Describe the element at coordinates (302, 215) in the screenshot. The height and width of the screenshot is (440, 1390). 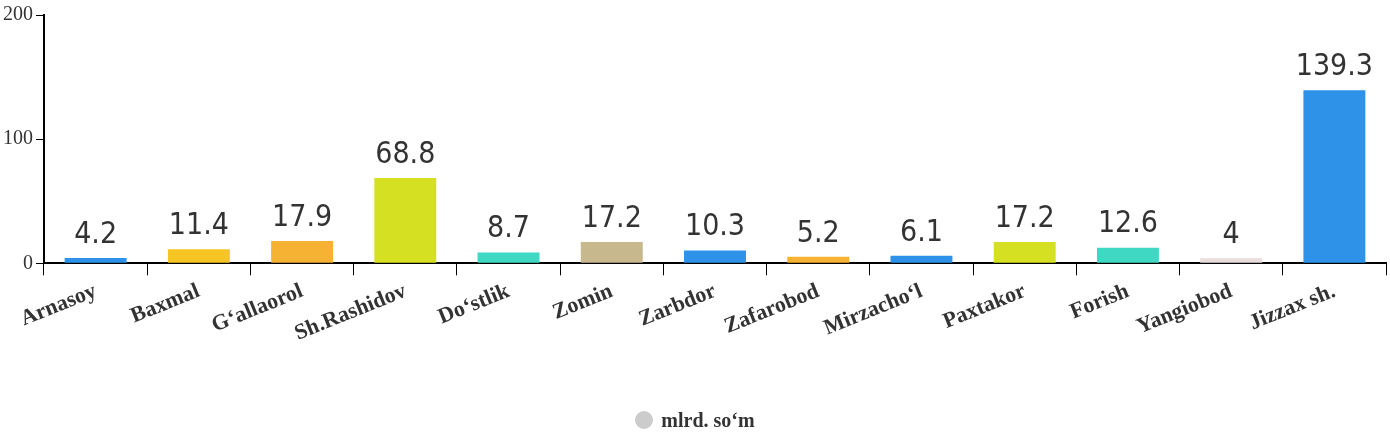
I see `data-label: 17.9` at that location.